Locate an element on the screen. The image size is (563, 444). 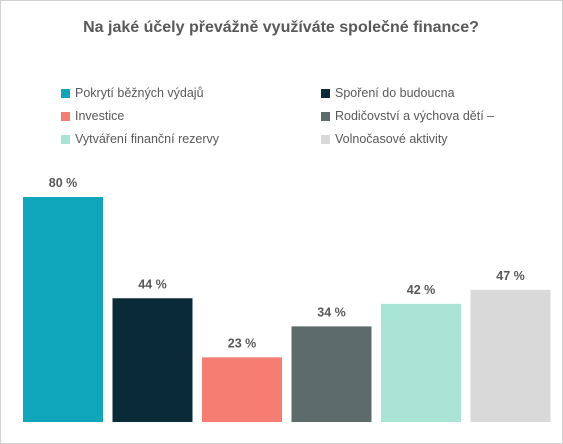
legend-item-6: Volnočasové aktivity is located at coordinates (384, 139).